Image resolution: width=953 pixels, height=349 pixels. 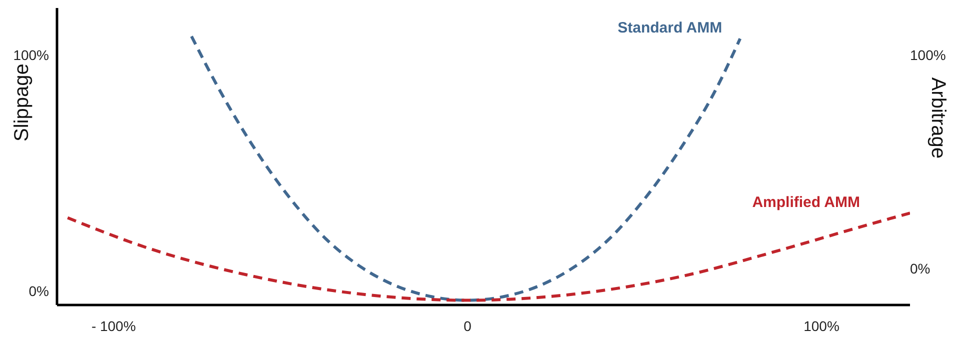 What do you see at coordinates (928, 54) in the screenshot?
I see `y2-tick-label: 100%` at bounding box center [928, 54].